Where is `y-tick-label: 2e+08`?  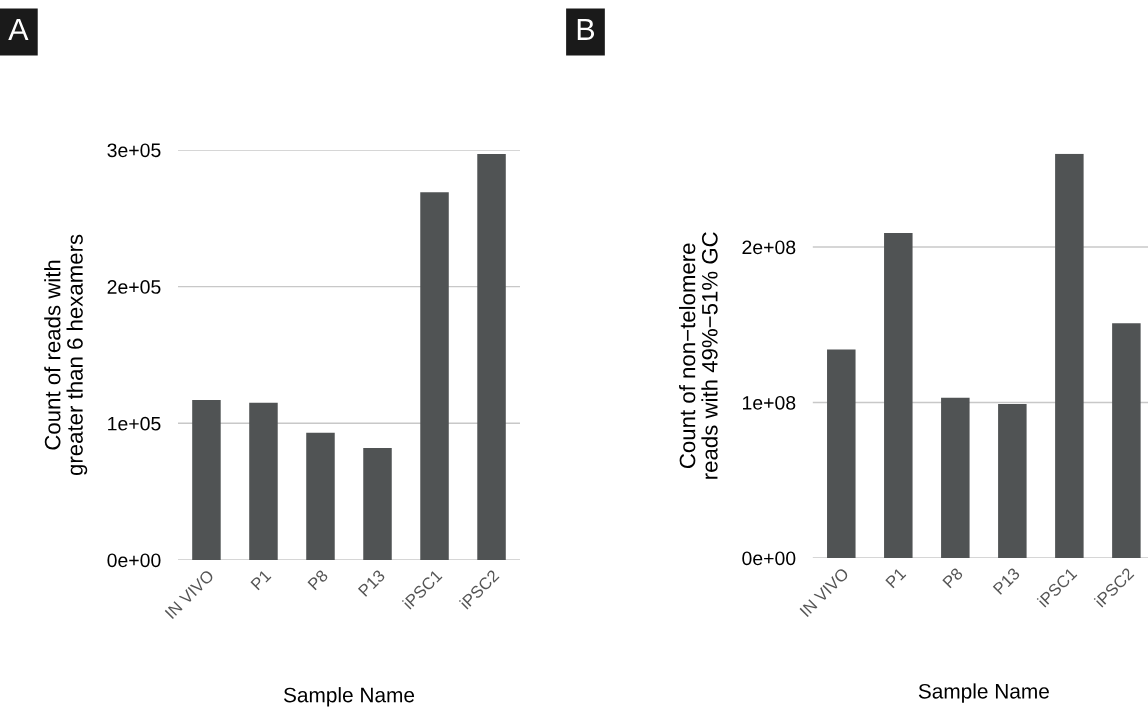 y-tick-label: 2e+08 is located at coordinates (769, 247).